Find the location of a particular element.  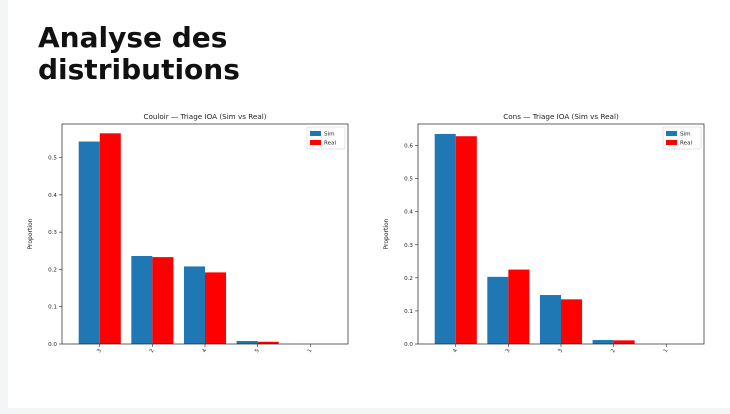

slide-title: Analyse des distributions is located at coordinates (139, 53).